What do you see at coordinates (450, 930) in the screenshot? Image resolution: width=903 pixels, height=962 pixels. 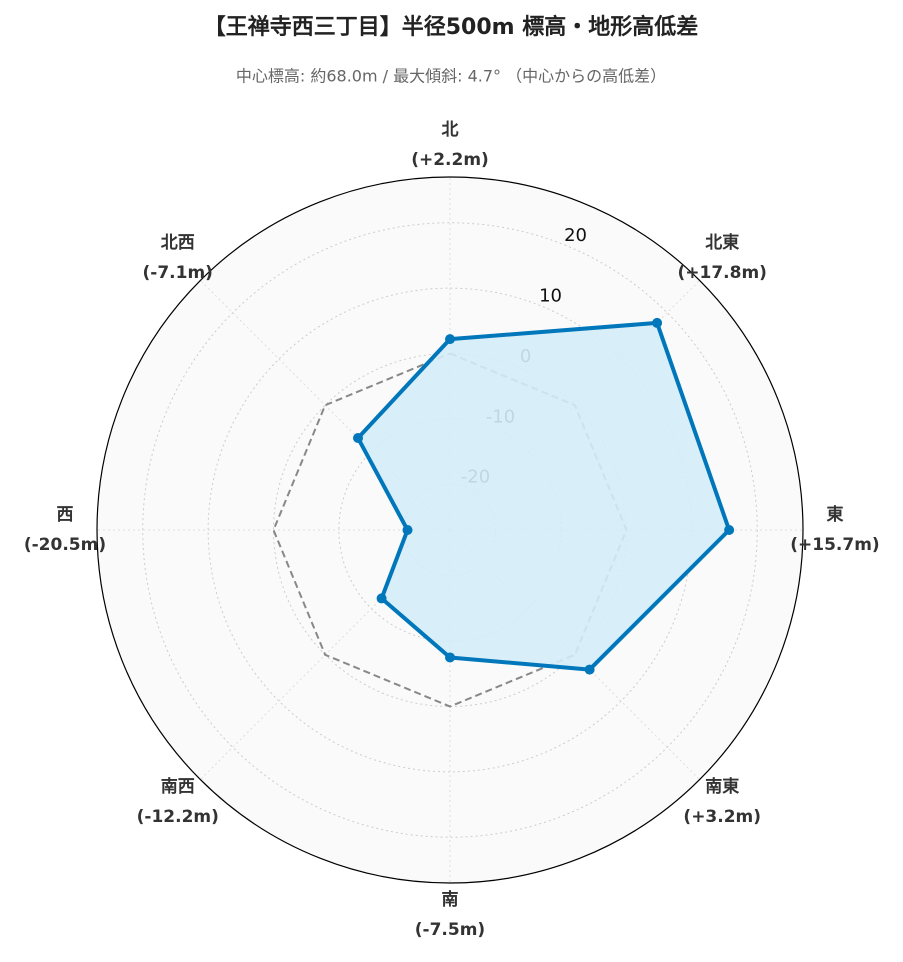 I see `value-label: (-7.5m)` at bounding box center [450, 930].